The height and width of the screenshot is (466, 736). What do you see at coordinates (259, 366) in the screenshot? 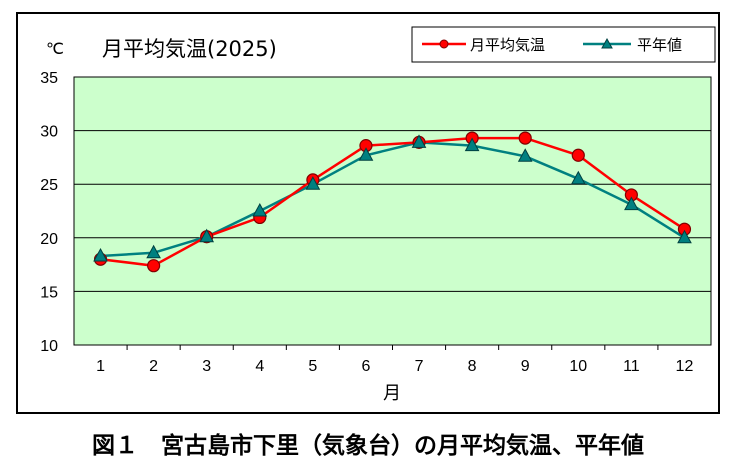
I see `x-tick-label: 4` at bounding box center [259, 366].